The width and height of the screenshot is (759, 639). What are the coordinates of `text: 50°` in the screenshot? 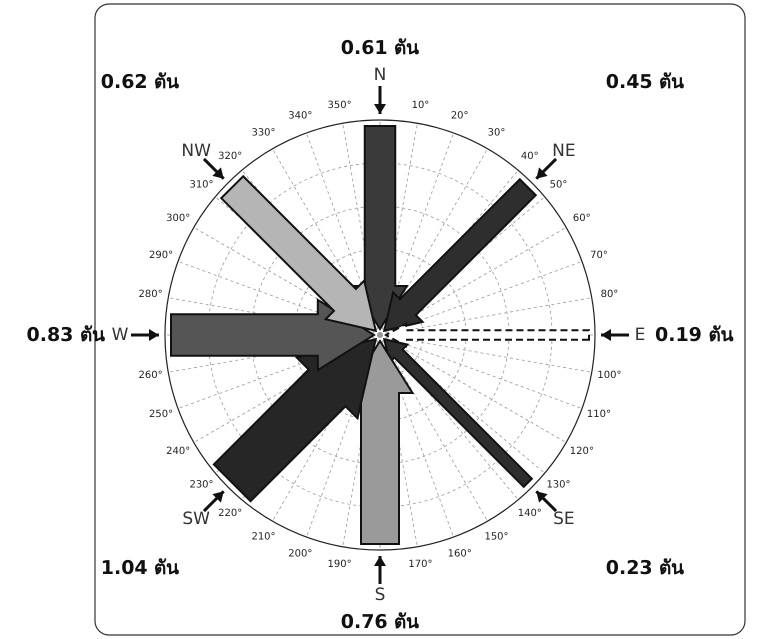 It's located at (559, 185).